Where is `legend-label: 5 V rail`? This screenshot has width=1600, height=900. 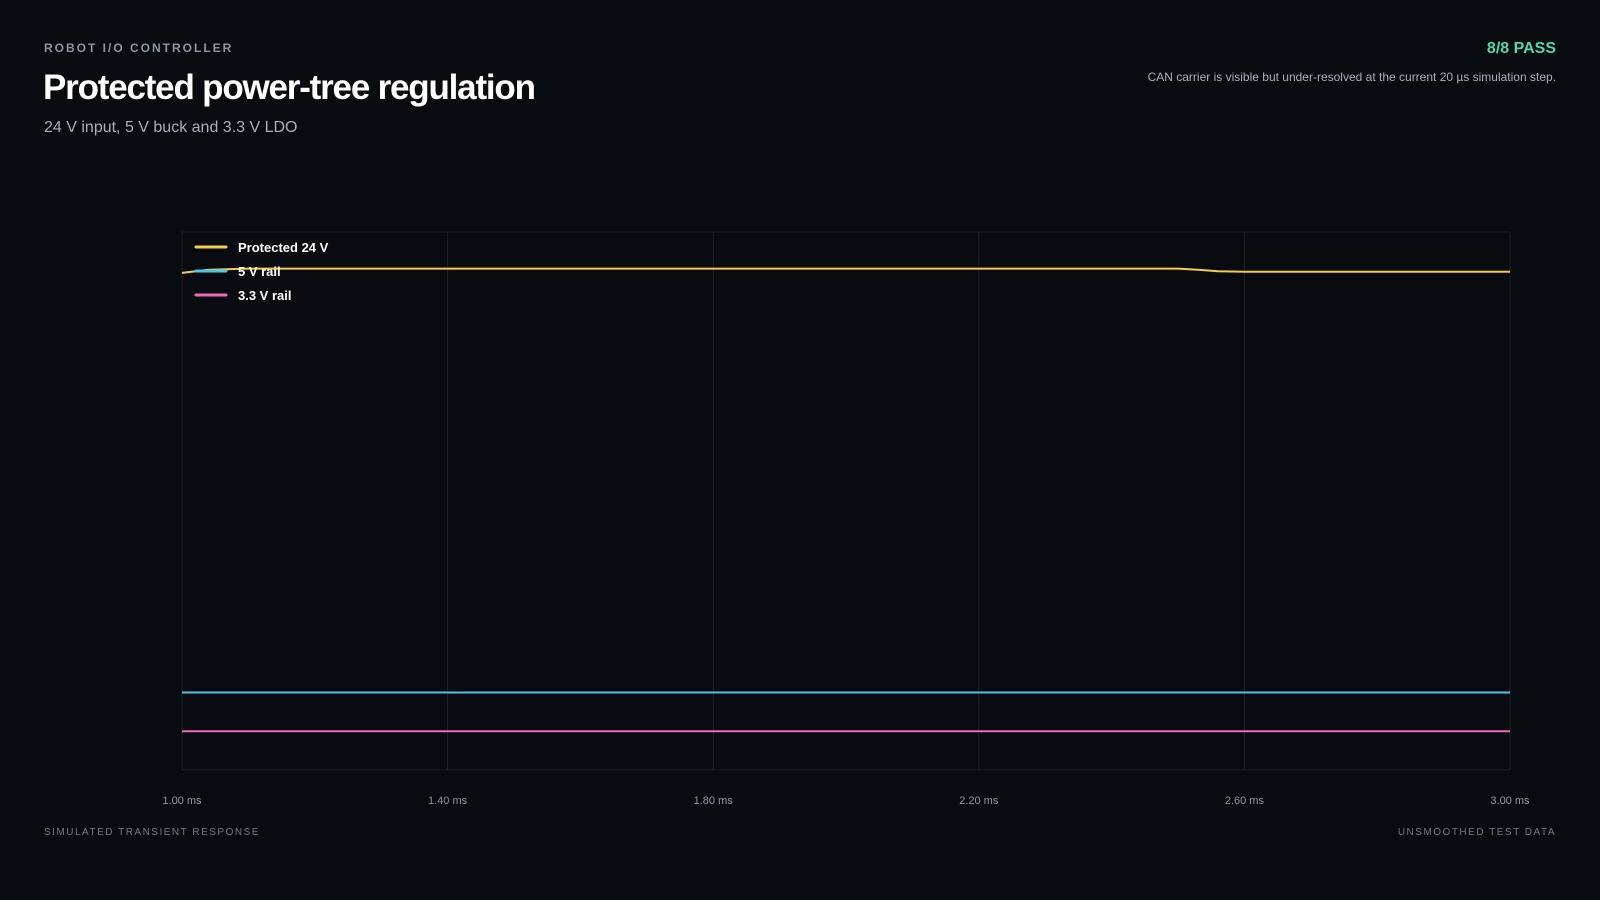 legend-label: 5 V rail is located at coordinates (259, 271).